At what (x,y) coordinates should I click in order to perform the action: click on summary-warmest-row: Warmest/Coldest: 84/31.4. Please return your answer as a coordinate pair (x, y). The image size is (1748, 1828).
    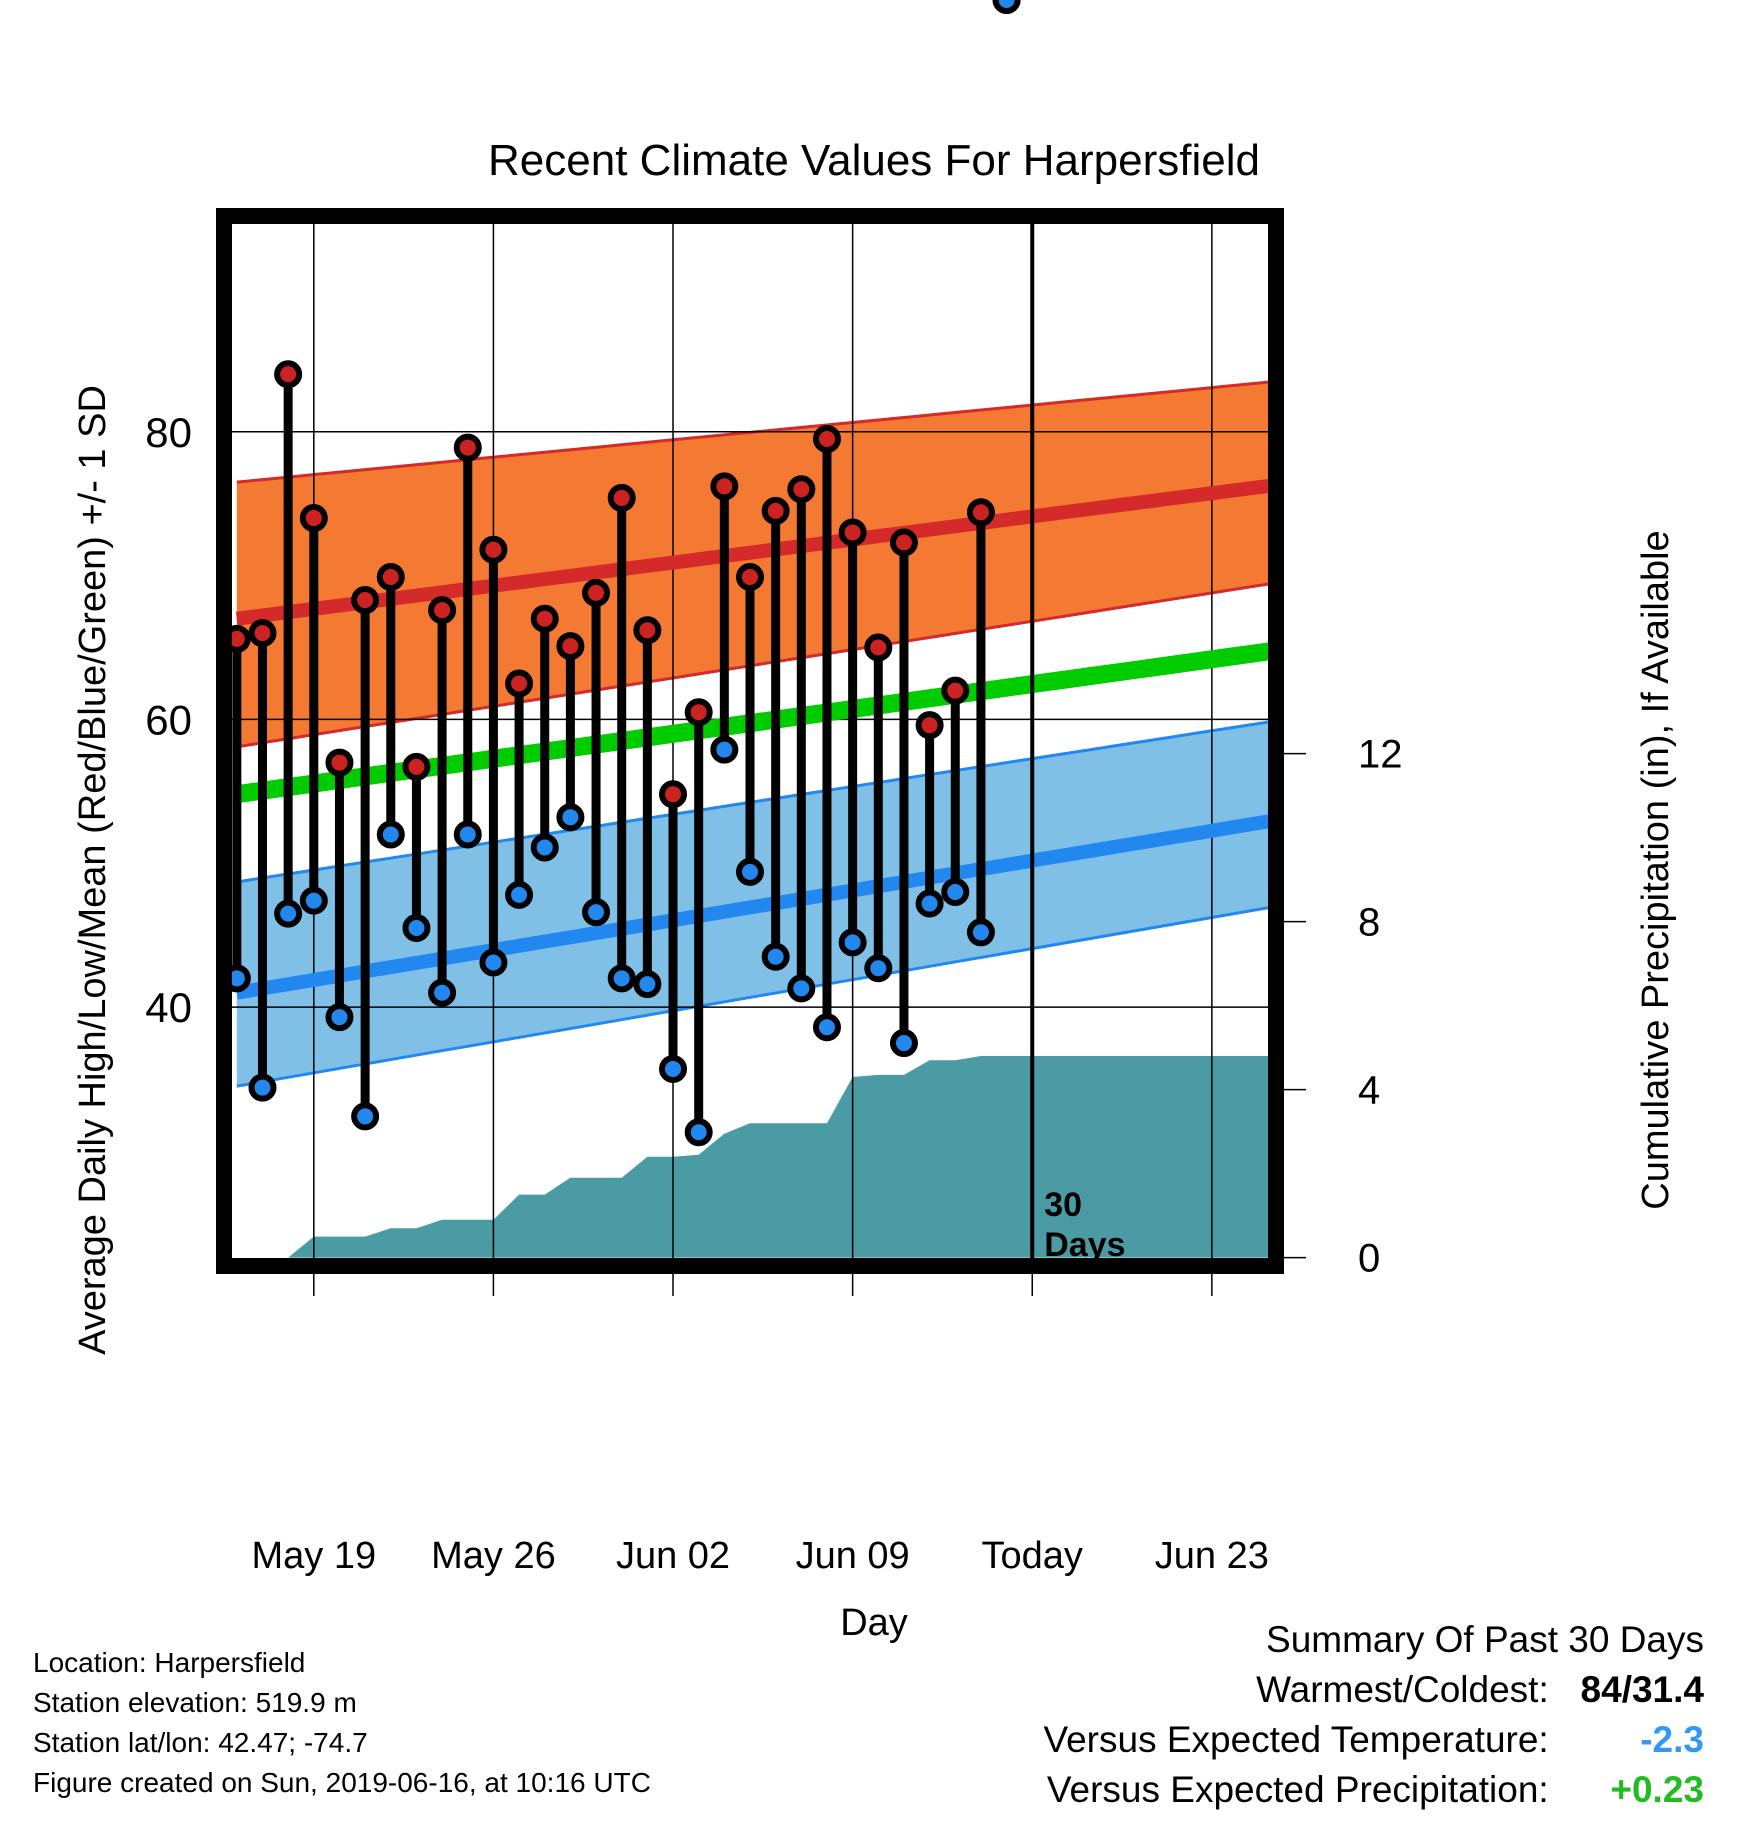
    Looking at the image, I should click on (1373, 1690).